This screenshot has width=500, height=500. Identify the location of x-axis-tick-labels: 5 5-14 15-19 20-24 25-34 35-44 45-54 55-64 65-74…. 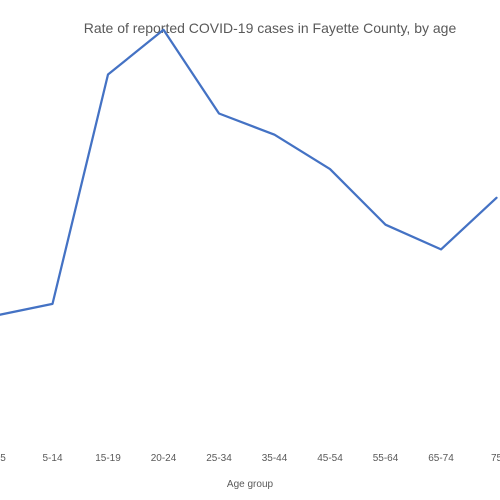
(250, 458).